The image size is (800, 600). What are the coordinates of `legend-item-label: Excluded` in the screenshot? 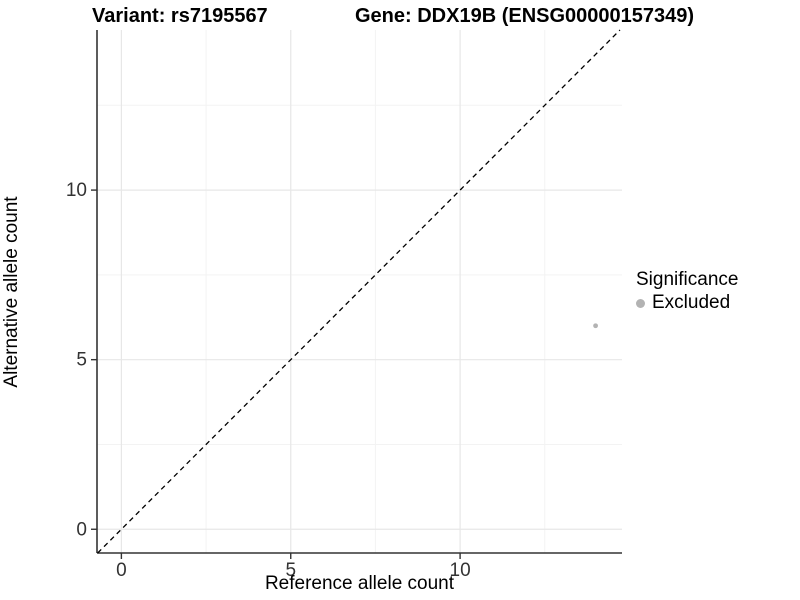 It's located at (691, 302).